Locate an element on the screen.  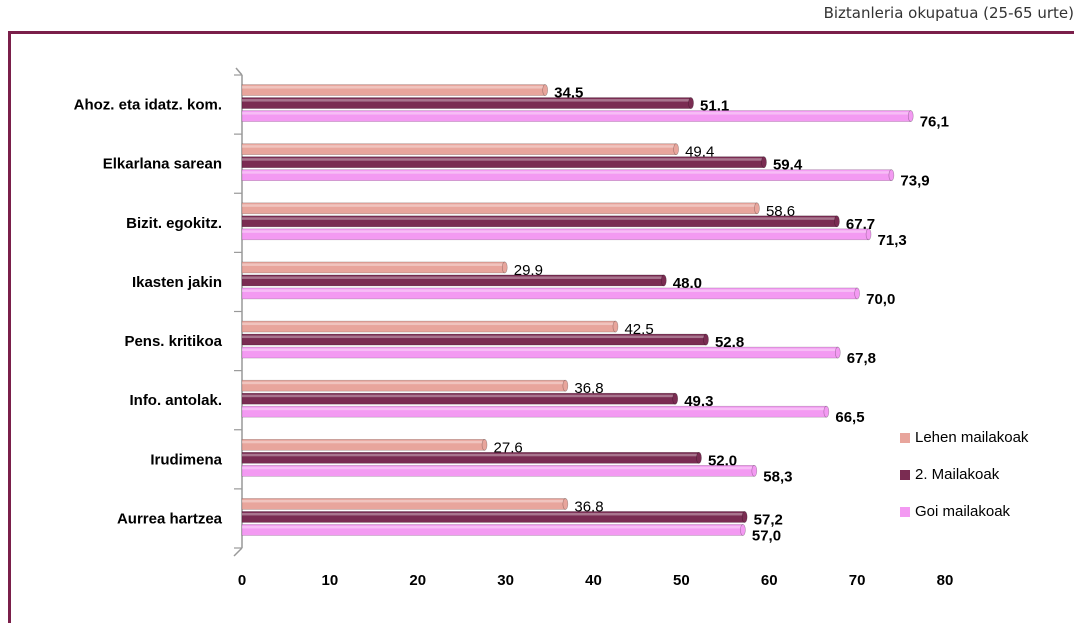
legend-label-lehen: Lehen mailakoak is located at coordinates (972, 437).